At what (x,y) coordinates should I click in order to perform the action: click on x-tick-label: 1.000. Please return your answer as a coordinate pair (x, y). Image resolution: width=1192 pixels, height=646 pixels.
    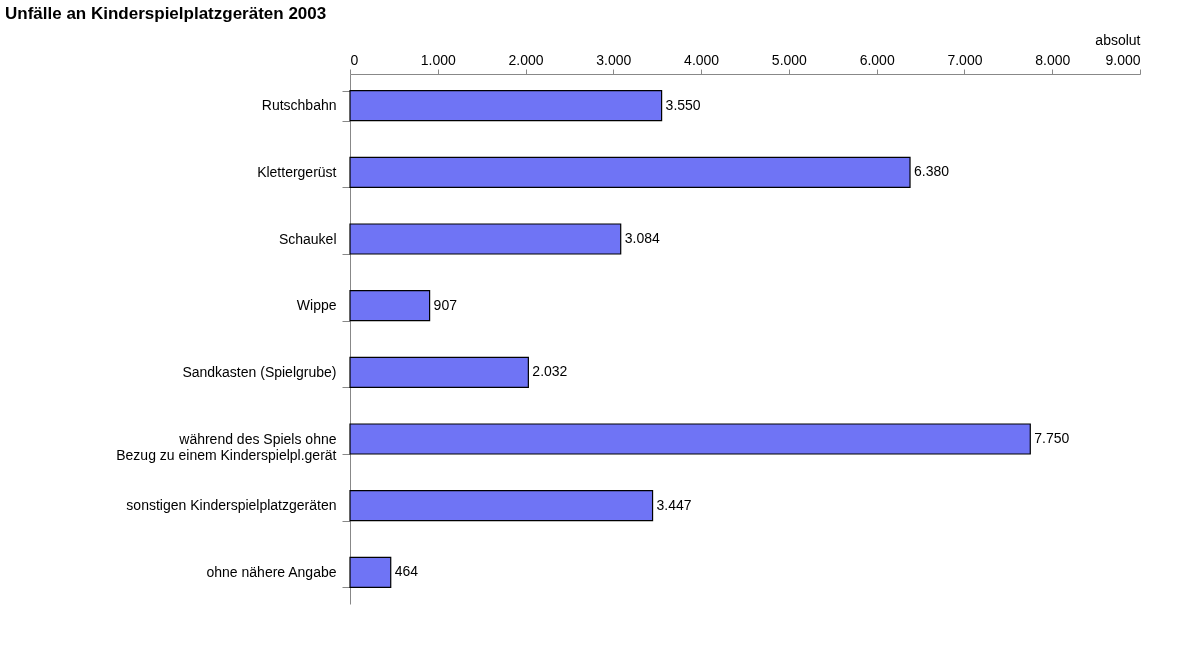
    Looking at the image, I should click on (438, 59).